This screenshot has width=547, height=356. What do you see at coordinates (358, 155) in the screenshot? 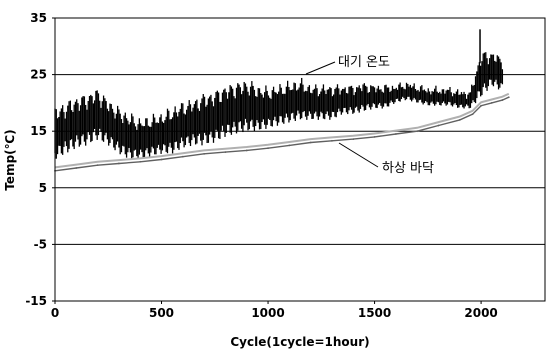
I see `bed-annotation-leader` at bounding box center [358, 155].